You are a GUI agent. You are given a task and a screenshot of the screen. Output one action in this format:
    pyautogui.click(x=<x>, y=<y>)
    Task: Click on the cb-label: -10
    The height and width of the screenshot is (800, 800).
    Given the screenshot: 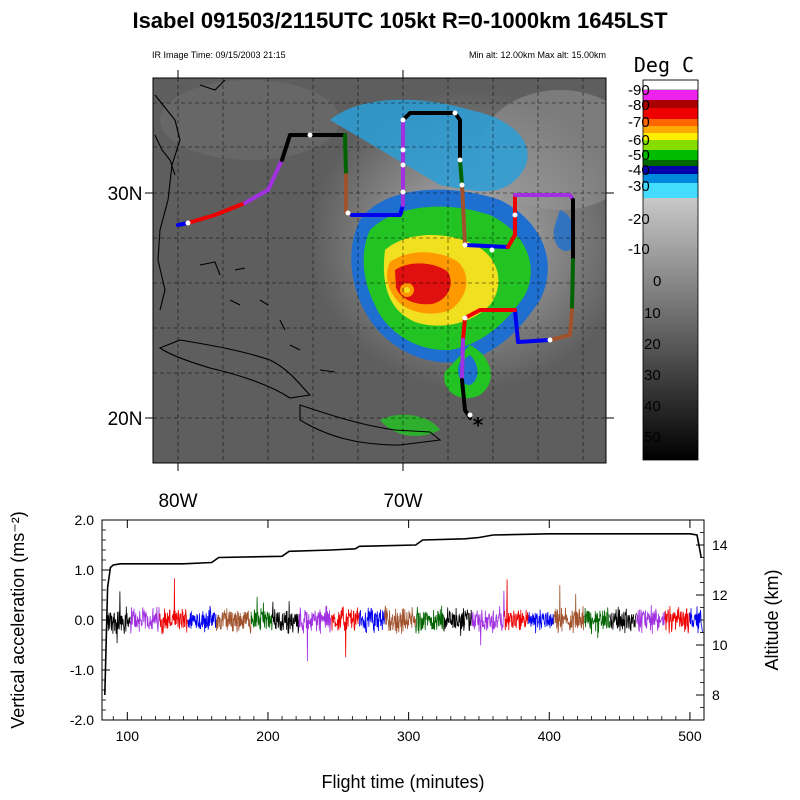 What is the action you would take?
    pyautogui.click(x=639, y=249)
    